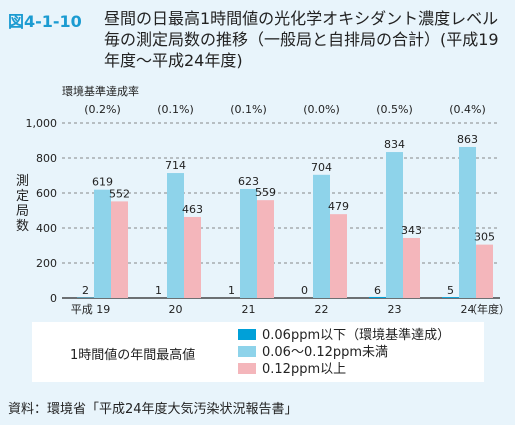 The width and height of the screenshot is (515, 425). What do you see at coordinates (249, 309) in the screenshot?
I see `x-tick-label: 21` at bounding box center [249, 309].